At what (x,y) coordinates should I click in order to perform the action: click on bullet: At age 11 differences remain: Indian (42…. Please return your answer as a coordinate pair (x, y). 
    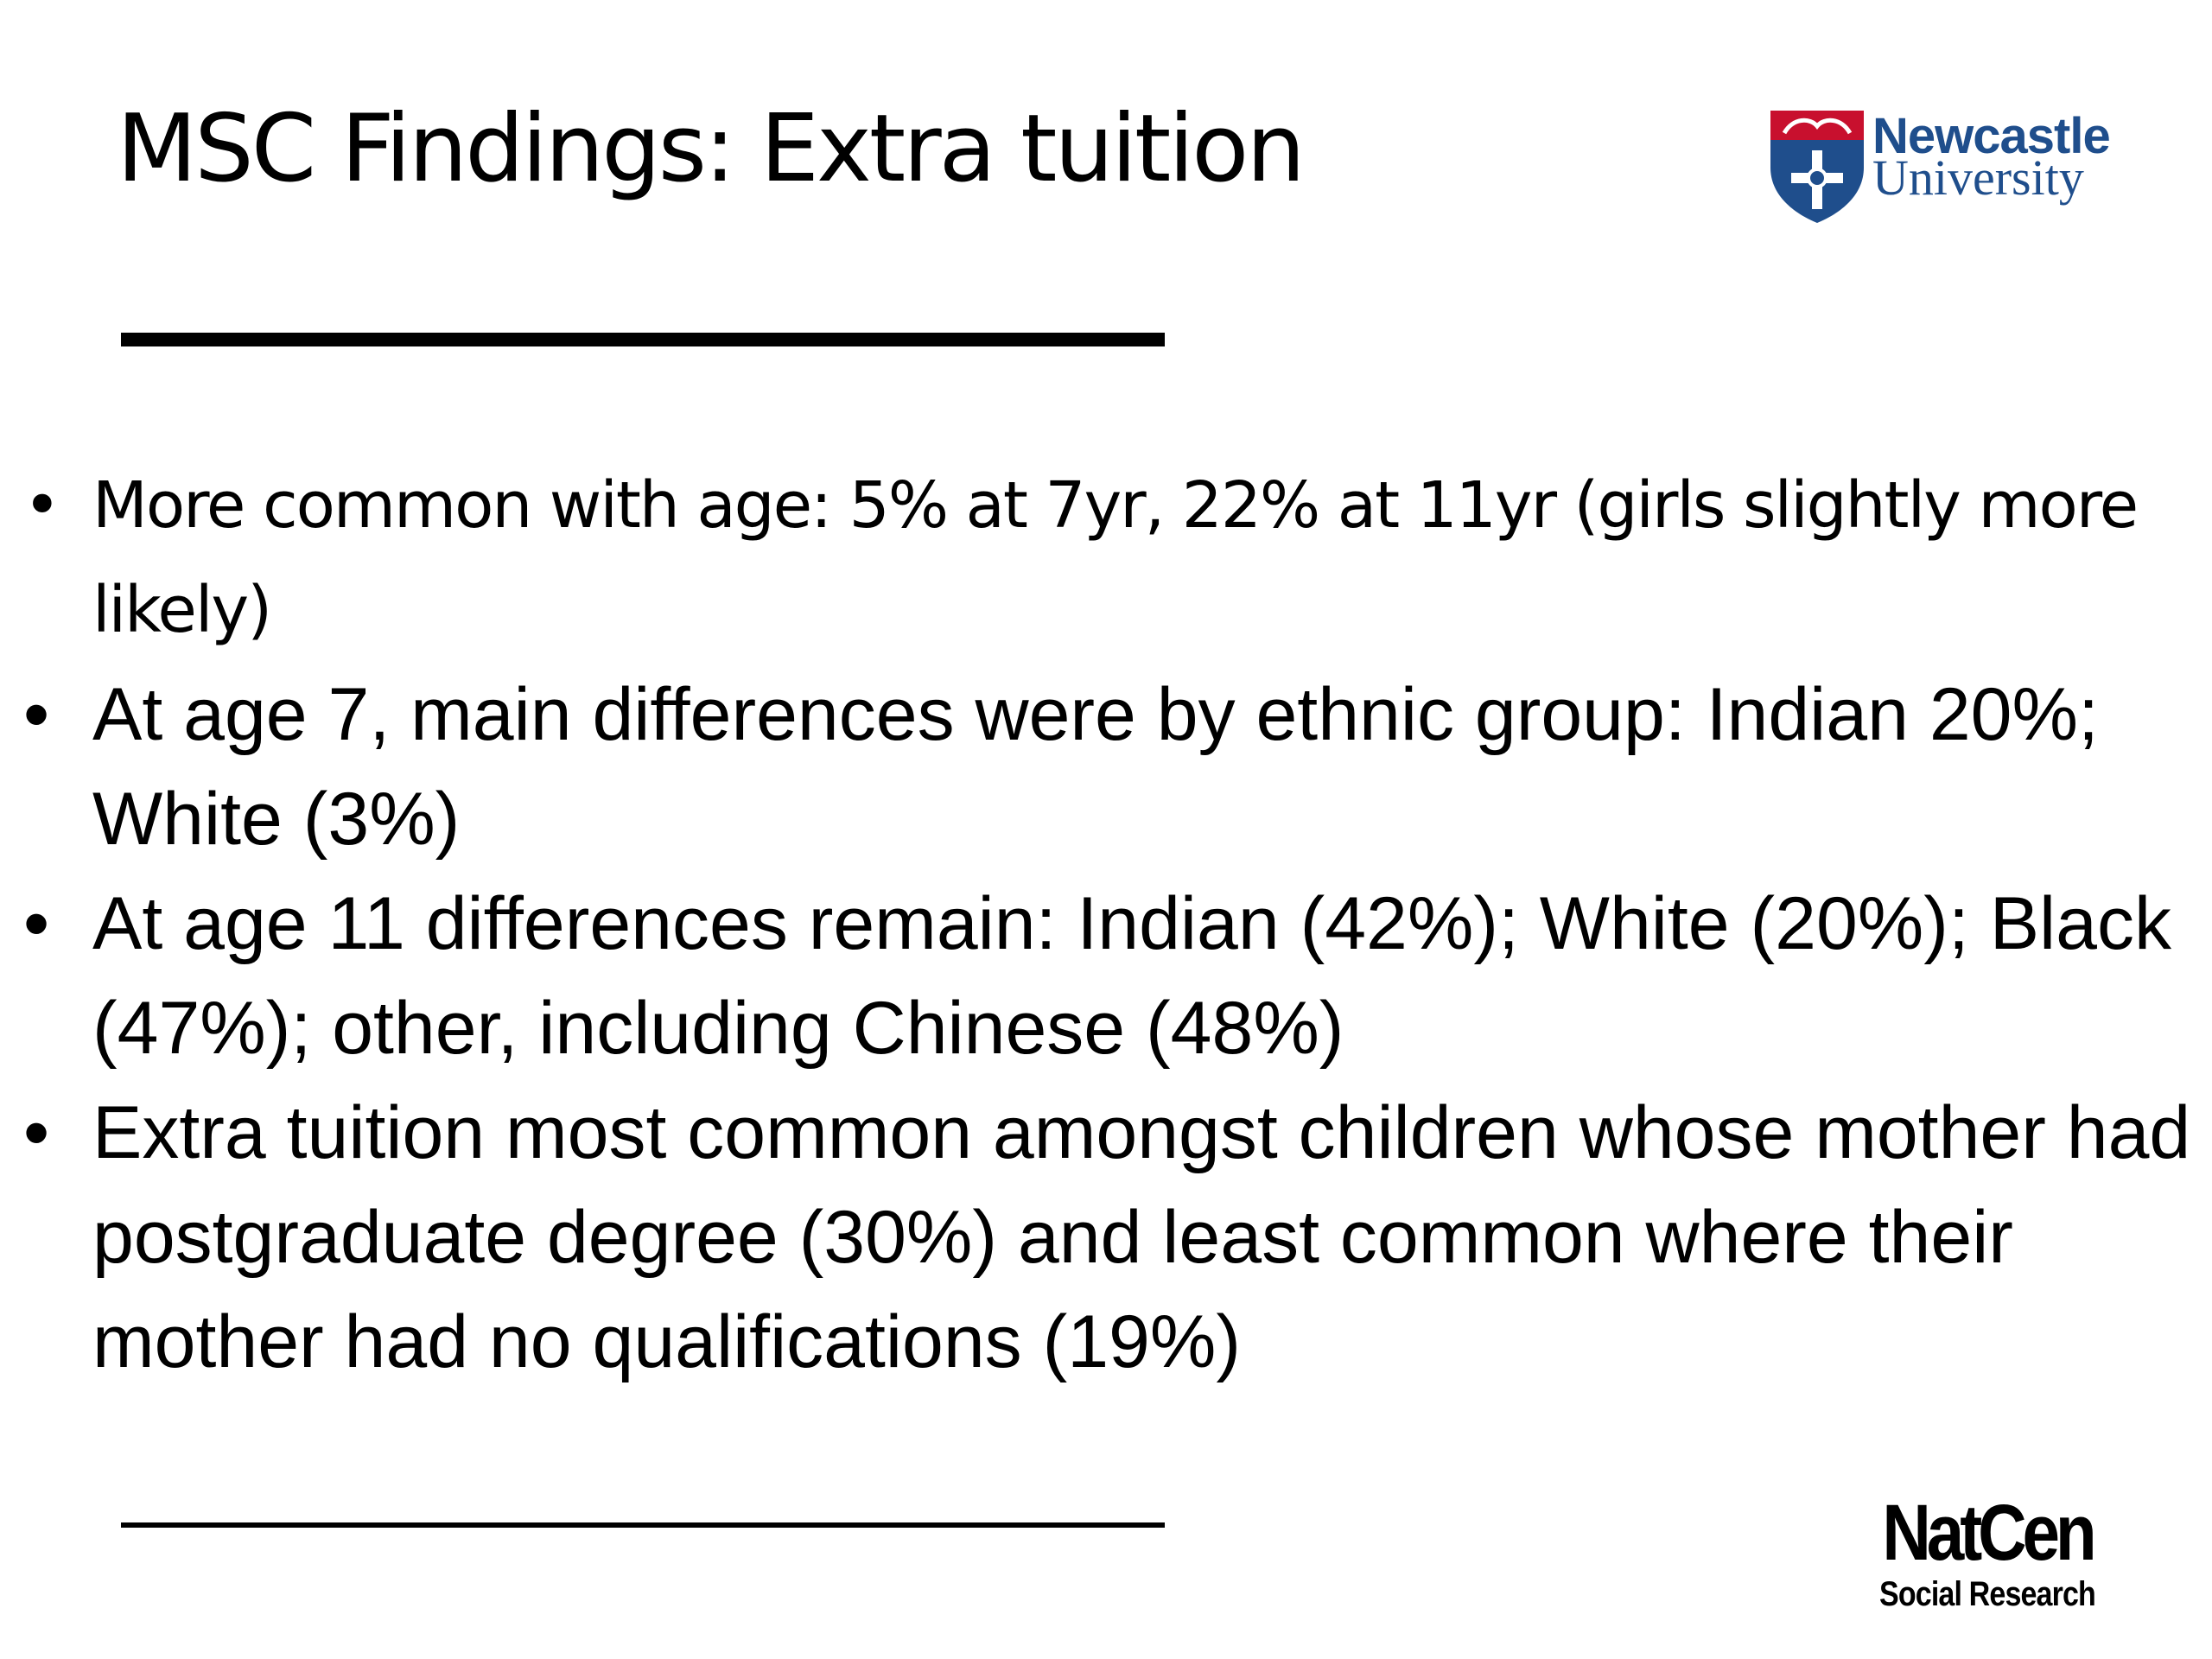
    Looking at the image, I should click on (1107, 976).